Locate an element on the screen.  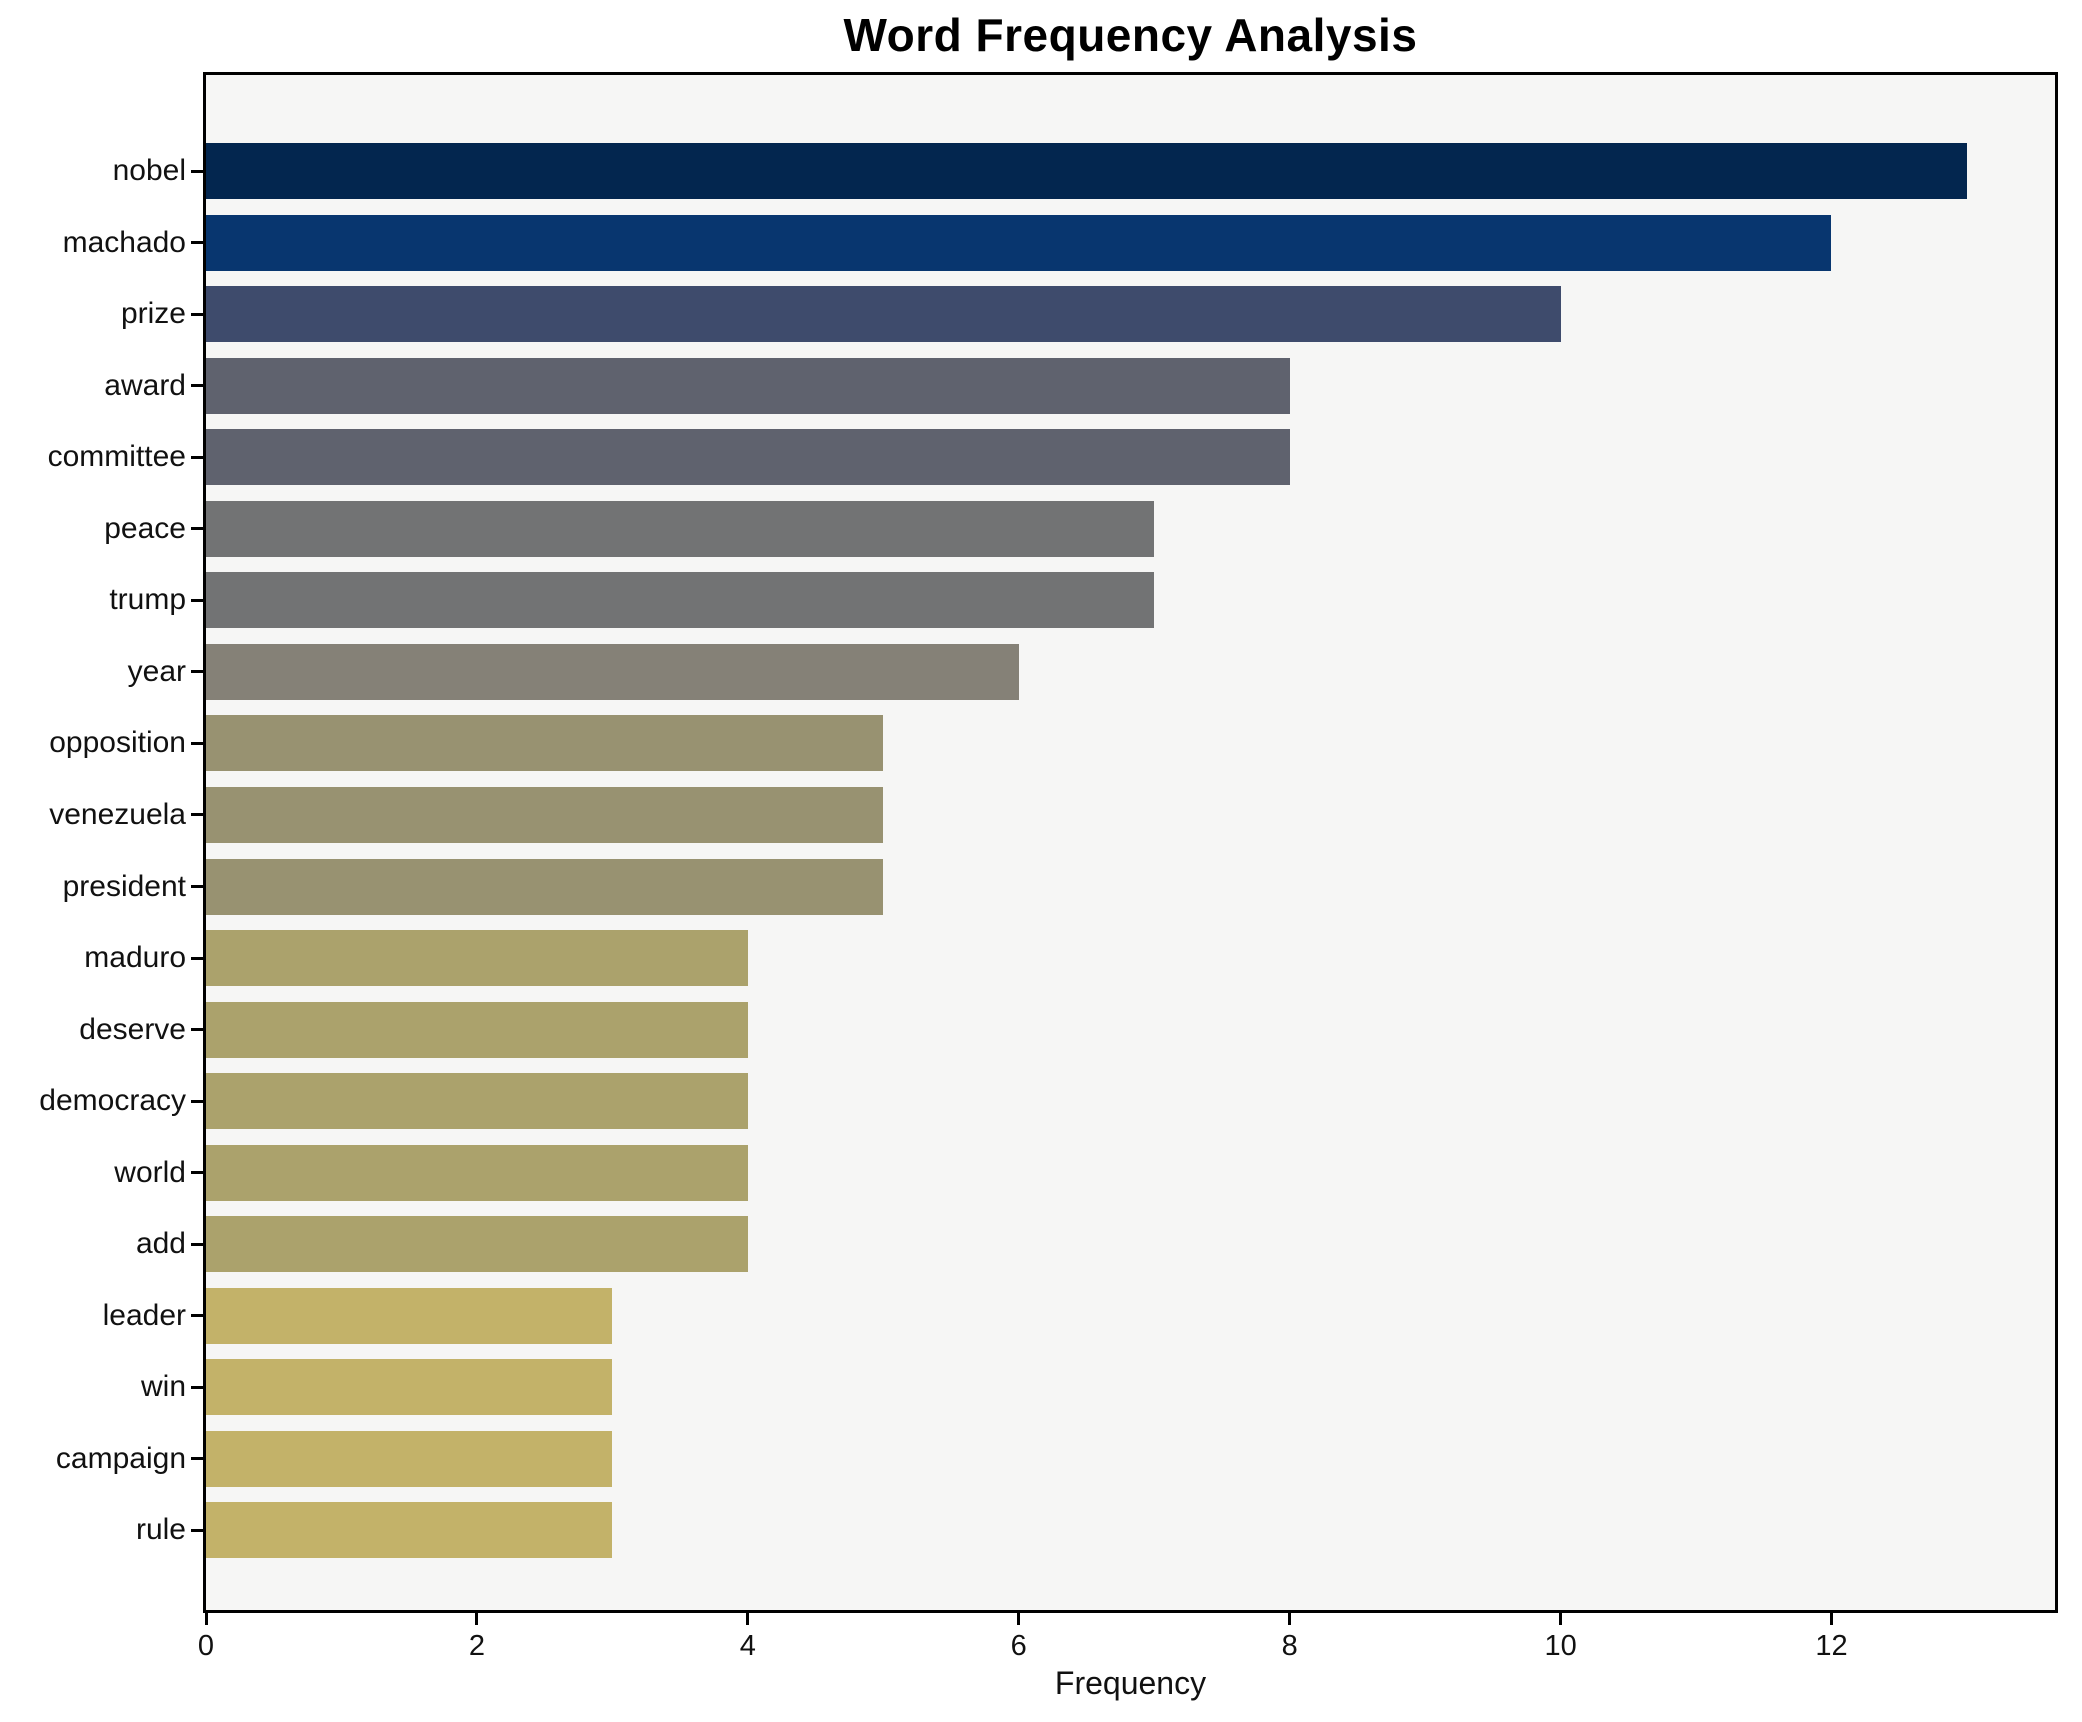
y-tick-venezuela is located at coordinates (197, 815).